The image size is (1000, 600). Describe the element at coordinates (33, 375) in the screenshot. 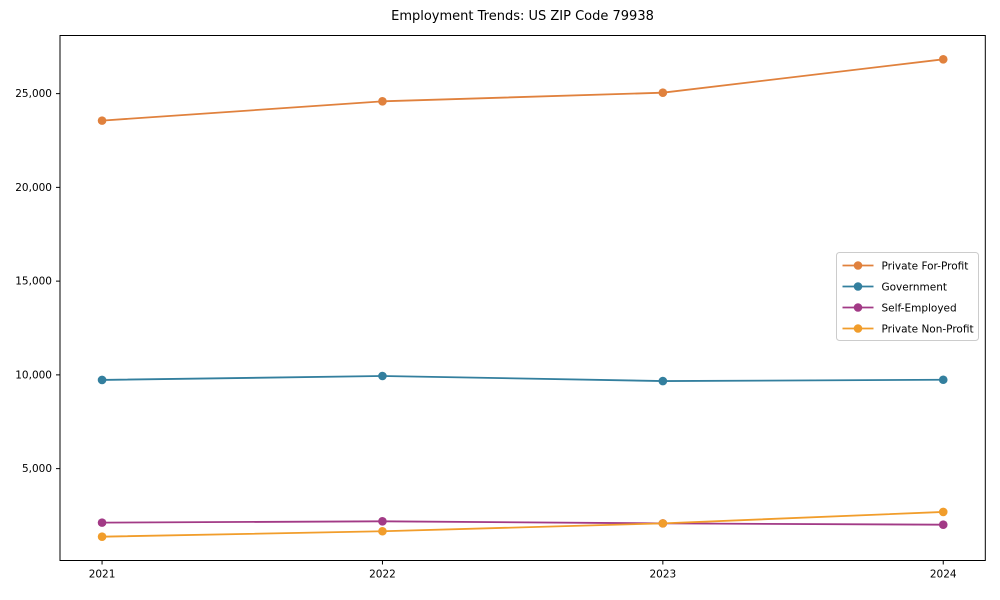

I see `y-axis-tick-label: 10,000` at that location.